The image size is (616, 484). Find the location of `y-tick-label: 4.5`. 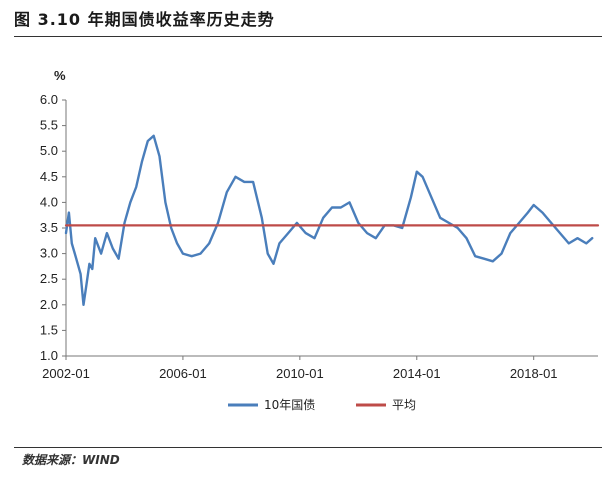

y-tick-label: 4.5 is located at coordinates (49, 176).